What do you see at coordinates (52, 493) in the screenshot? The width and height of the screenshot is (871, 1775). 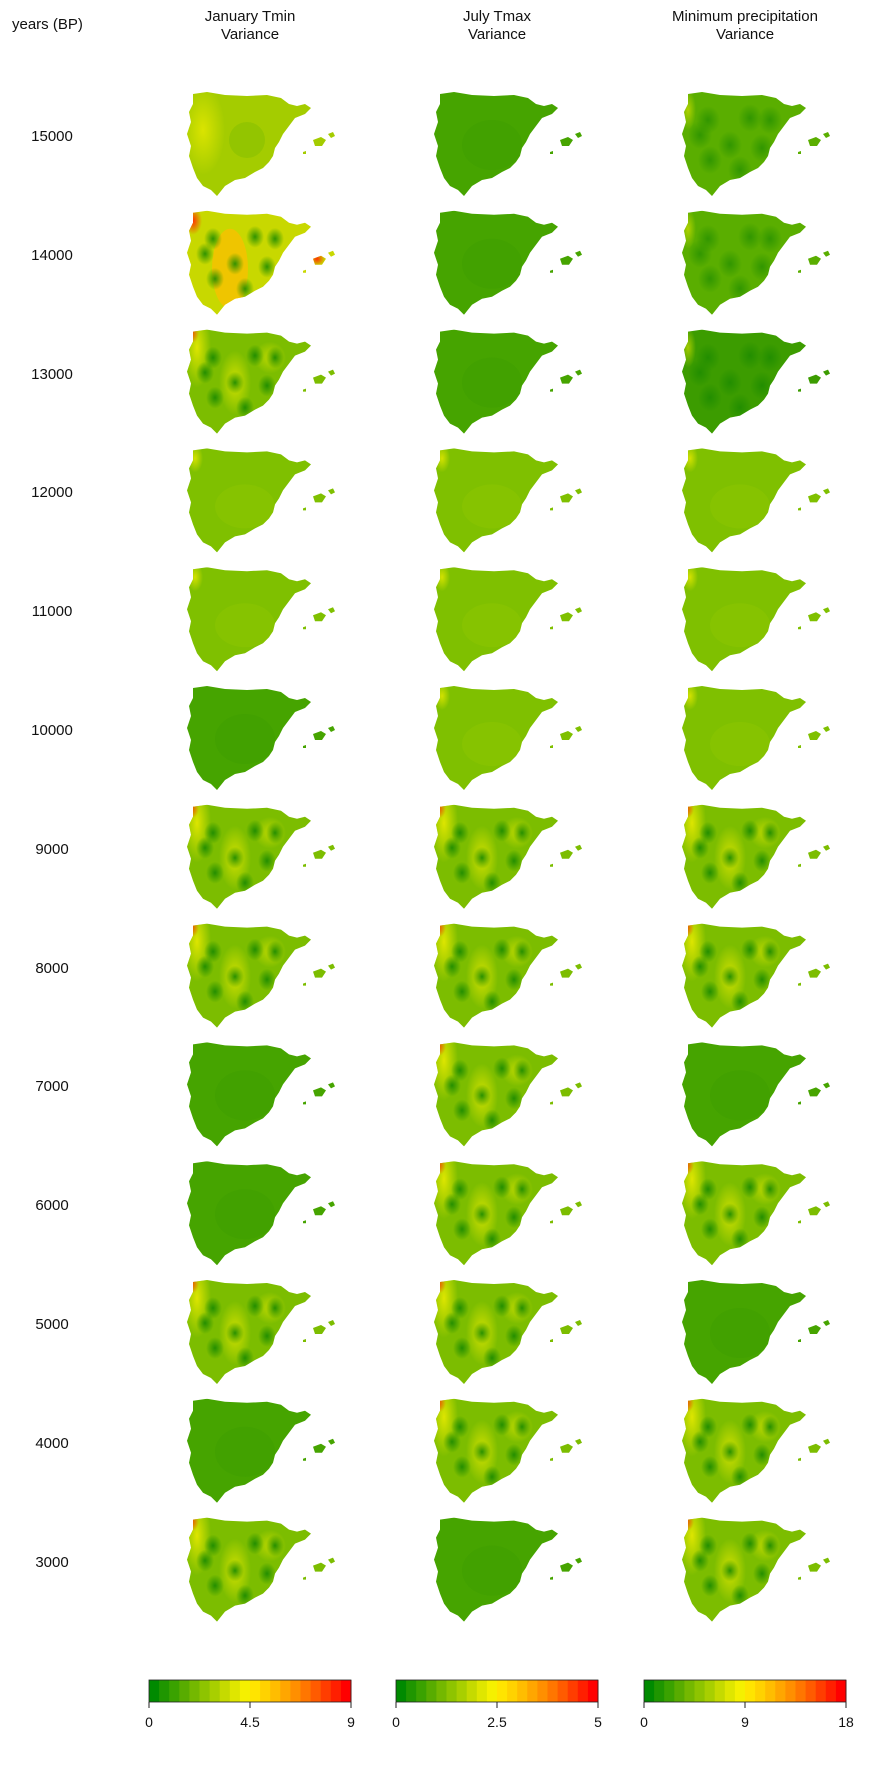 I see `year-label-12000: 12000` at bounding box center [52, 493].